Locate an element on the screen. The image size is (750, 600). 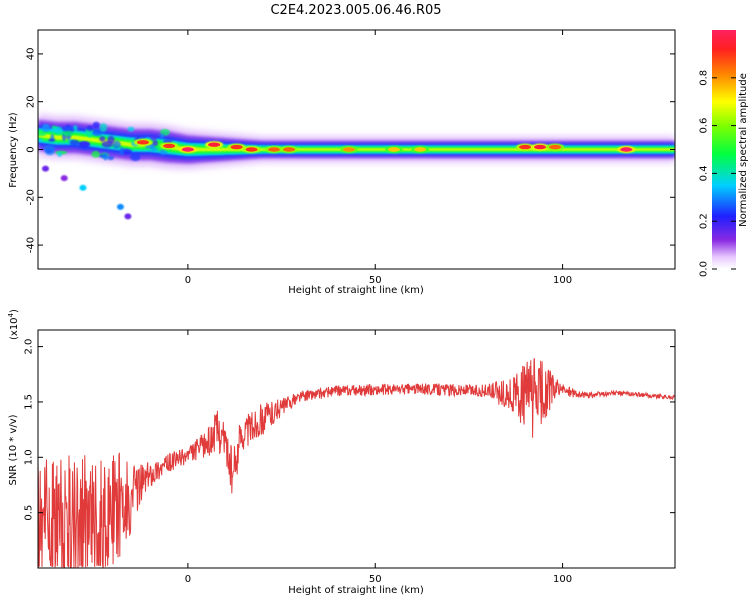
spectrogram-ylabel: Frequency (Hz) is located at coordinates (13, 150).